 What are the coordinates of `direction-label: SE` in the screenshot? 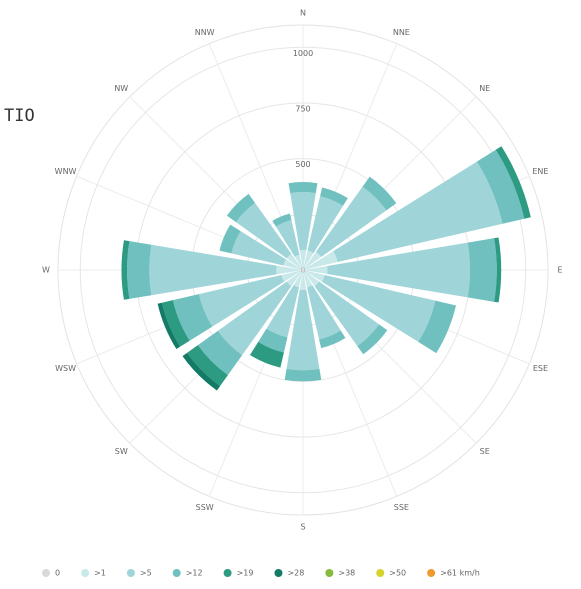 It's located at (485, 451).